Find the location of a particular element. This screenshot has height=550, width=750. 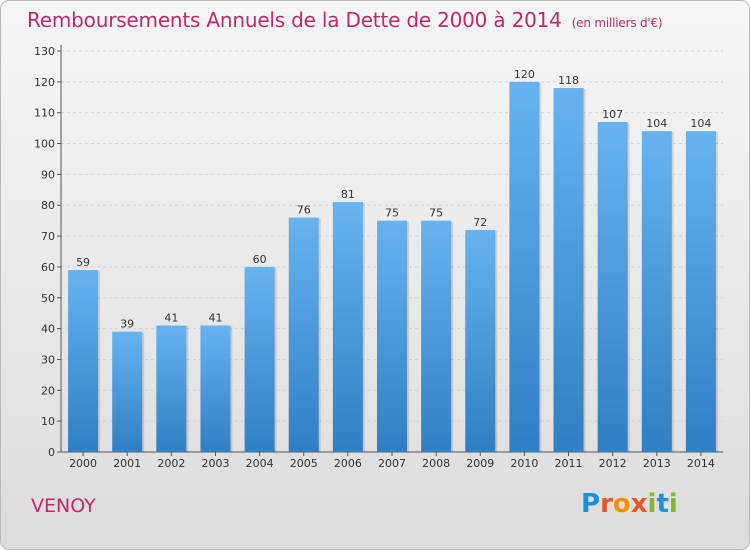

x-tick-label: 2002 is located at coordinates (171, 463).